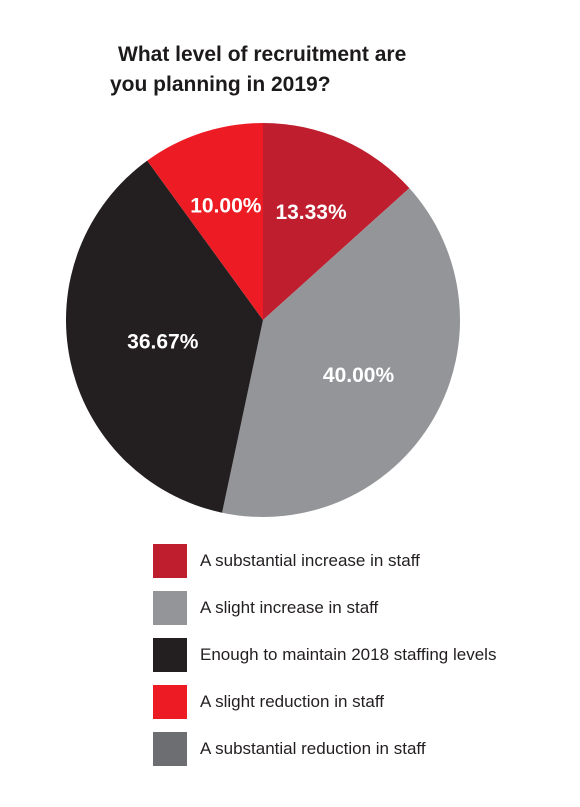 Image resolution: width=580 pixels, height=807 pixels. What do you see at coordinates (220, 84) in the screenshot?
I see `chart-title-line-2: you planning in 2019?` at bounding box center [220, 84].